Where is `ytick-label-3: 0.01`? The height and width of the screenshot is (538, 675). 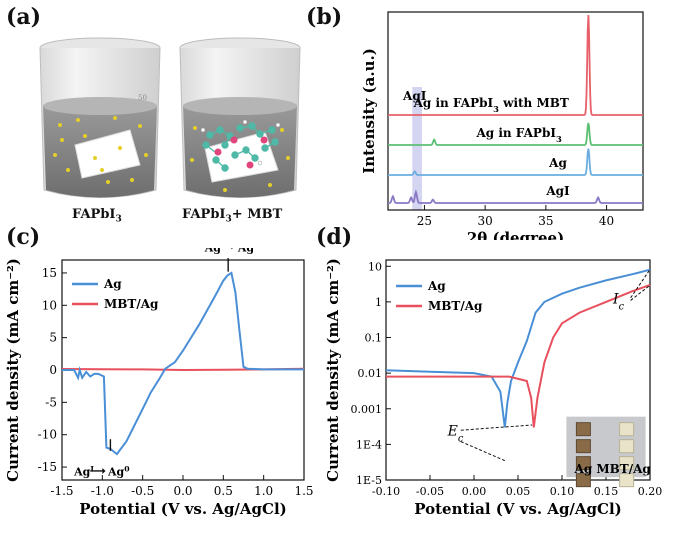 ytick-label-3: 0.01 is located at coordinates (370, 373).